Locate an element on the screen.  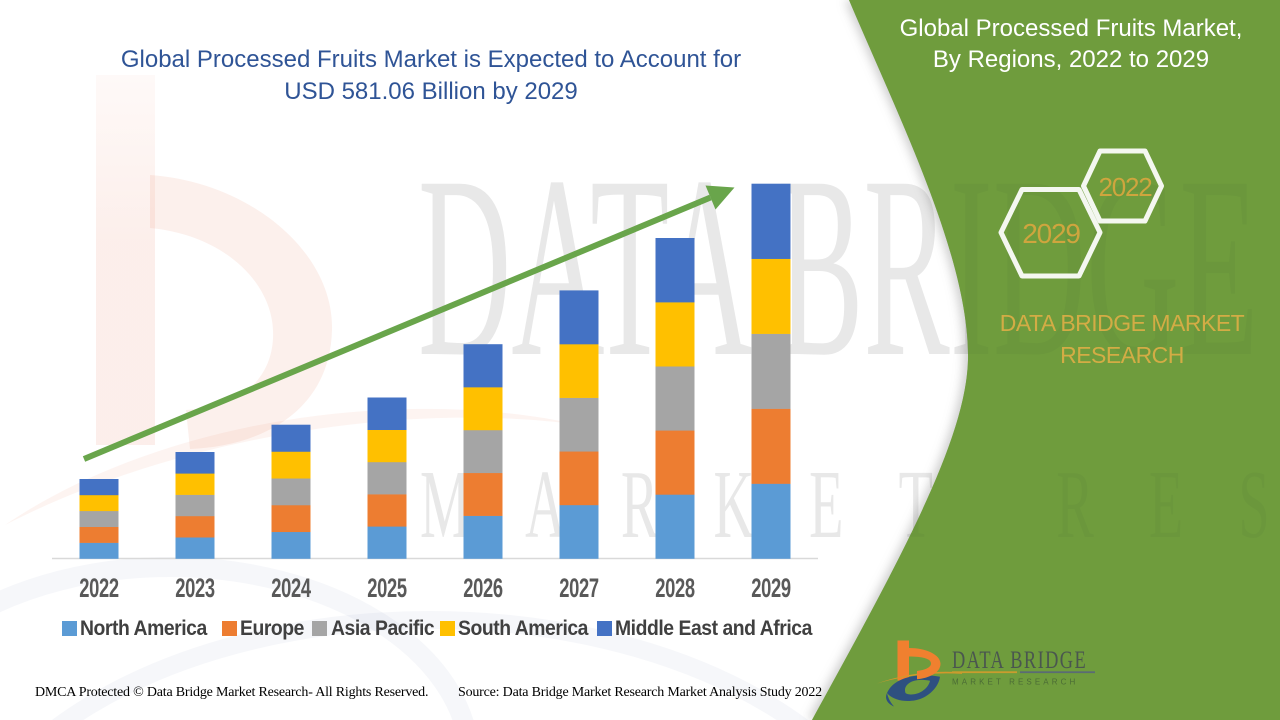
svg-text: 2028 is located at coordinates (675, 587).